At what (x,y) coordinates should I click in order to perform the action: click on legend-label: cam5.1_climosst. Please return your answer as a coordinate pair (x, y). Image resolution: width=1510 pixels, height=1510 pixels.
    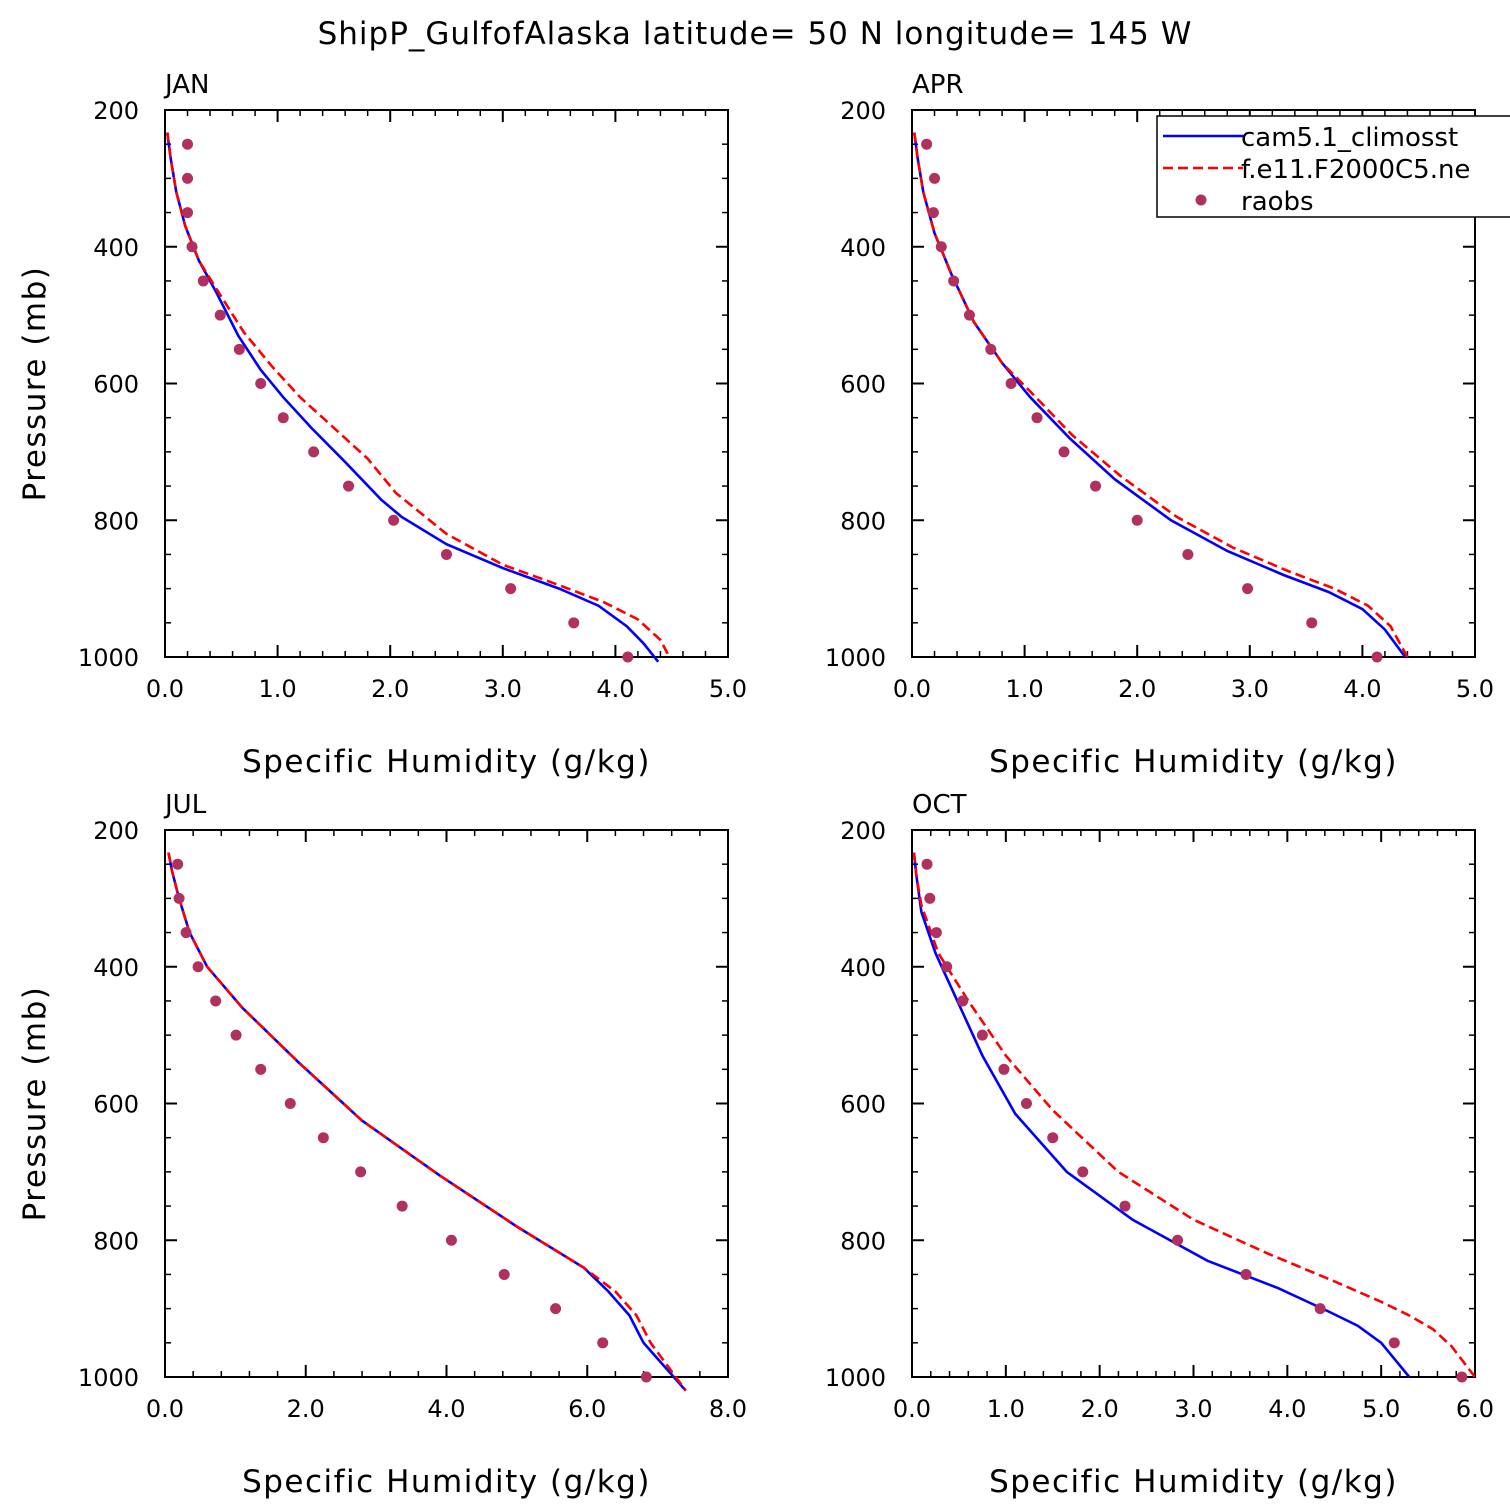
    Looking at the image, I should click on (1349, 138).